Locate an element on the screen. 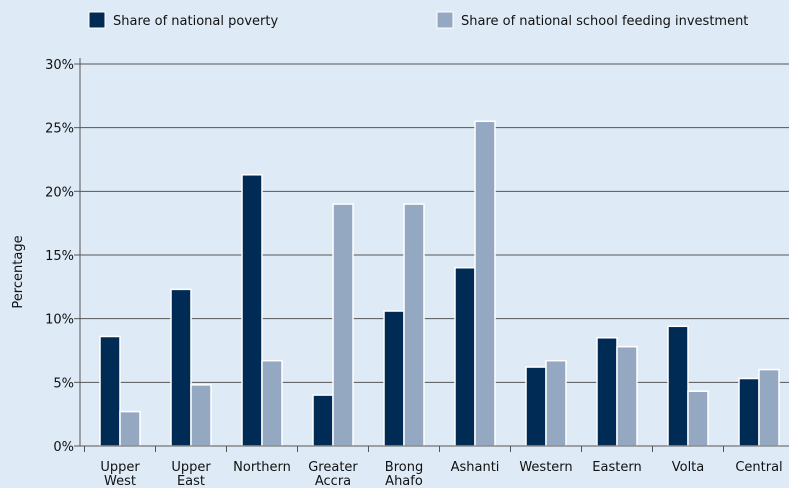  y-axis-label: Percentage is located at coordinates (18, 271).